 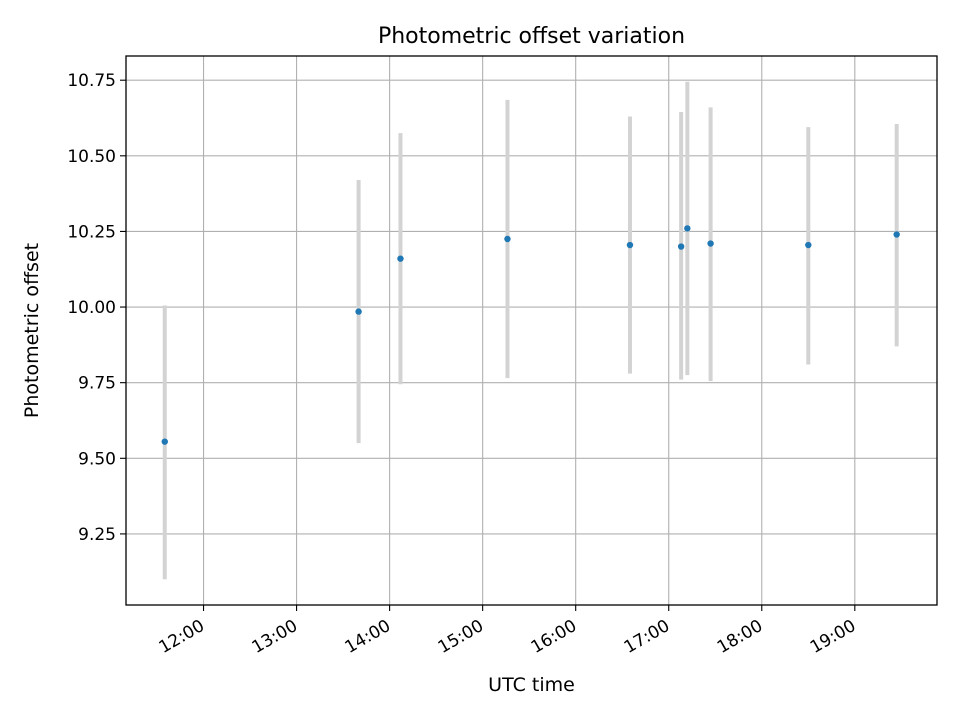 I want to click on y-tick-label: 9.75, so click(x=97, y=384).